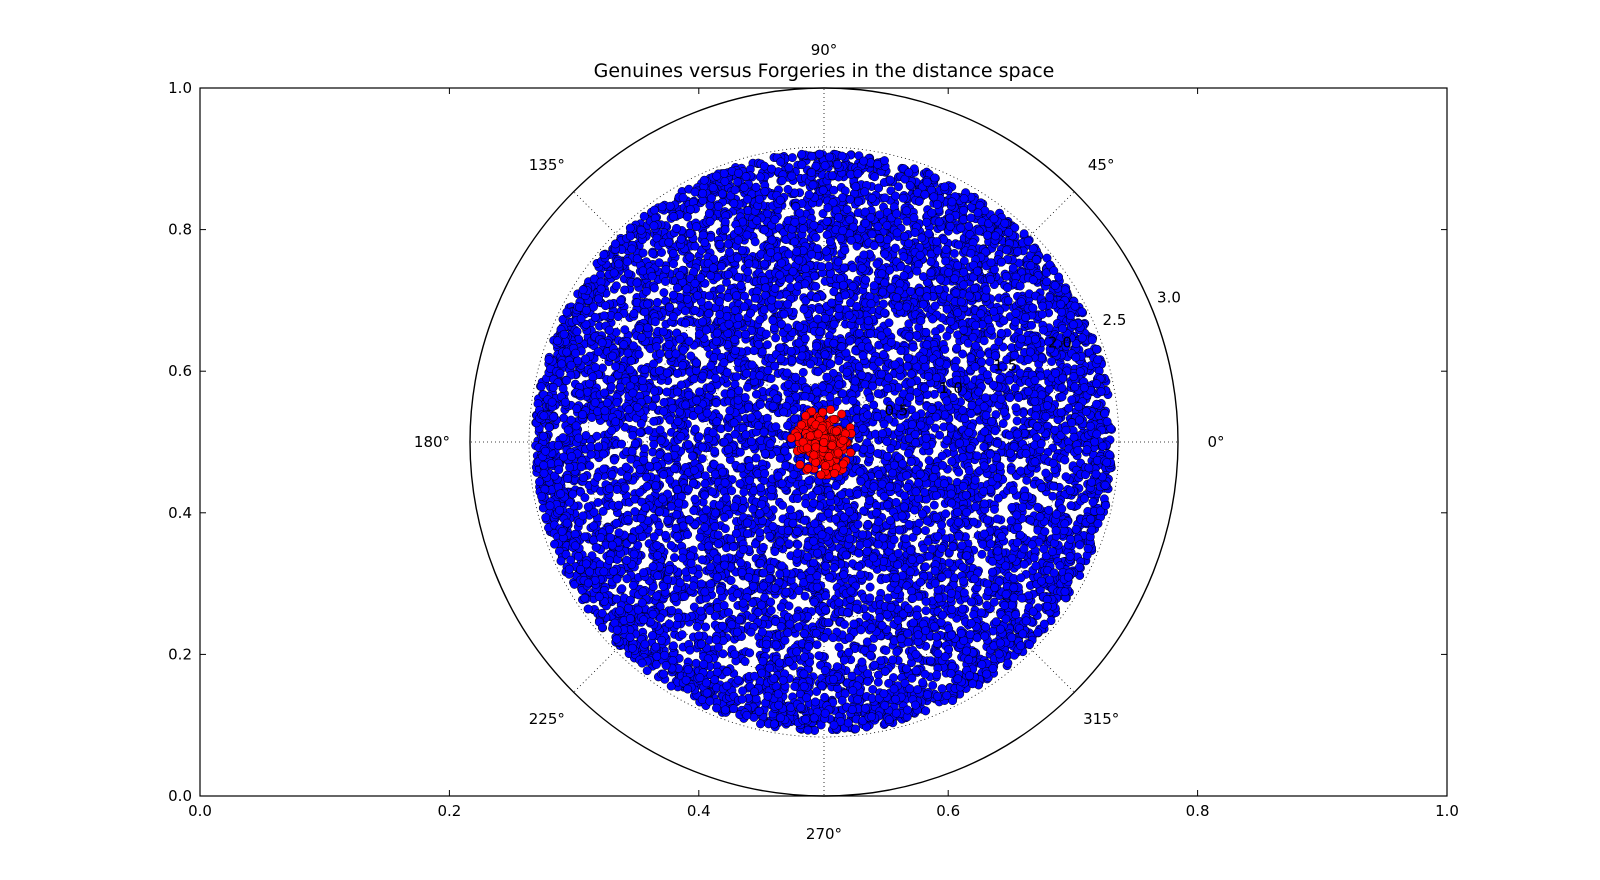 This screenshot has width=1600, height=880. Describe the element at coordinates (1198, 811) in the screenshot. I see `x-tick-label: 0.8` at that location.